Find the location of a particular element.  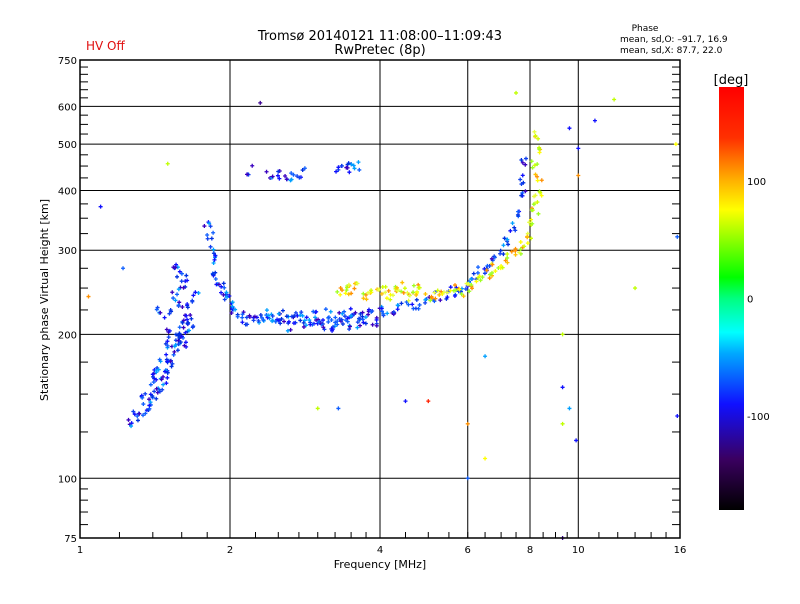

y-tick-label: 600 is located at coordinates (67, 107).